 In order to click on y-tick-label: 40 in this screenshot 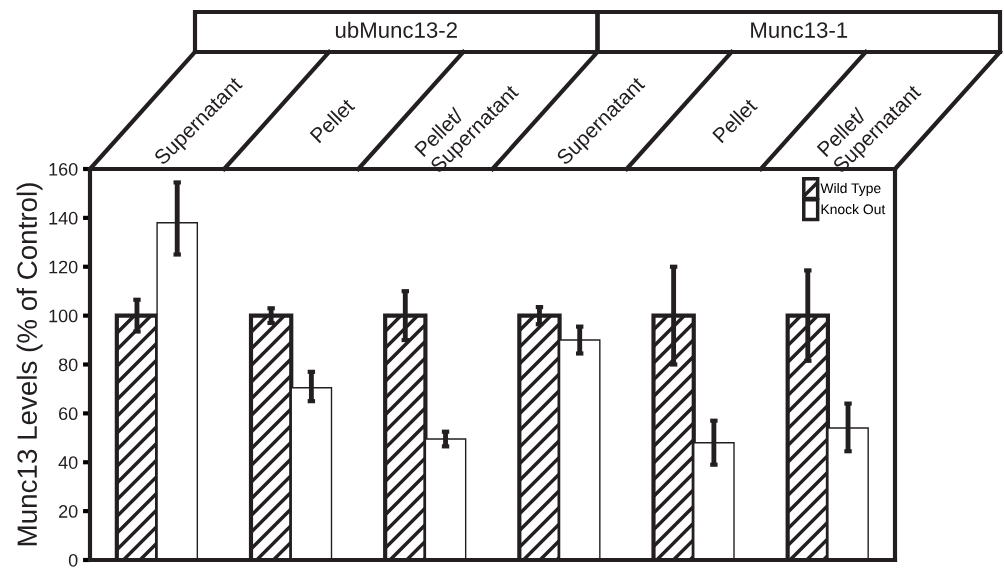, I will do `click(68, 462)`.